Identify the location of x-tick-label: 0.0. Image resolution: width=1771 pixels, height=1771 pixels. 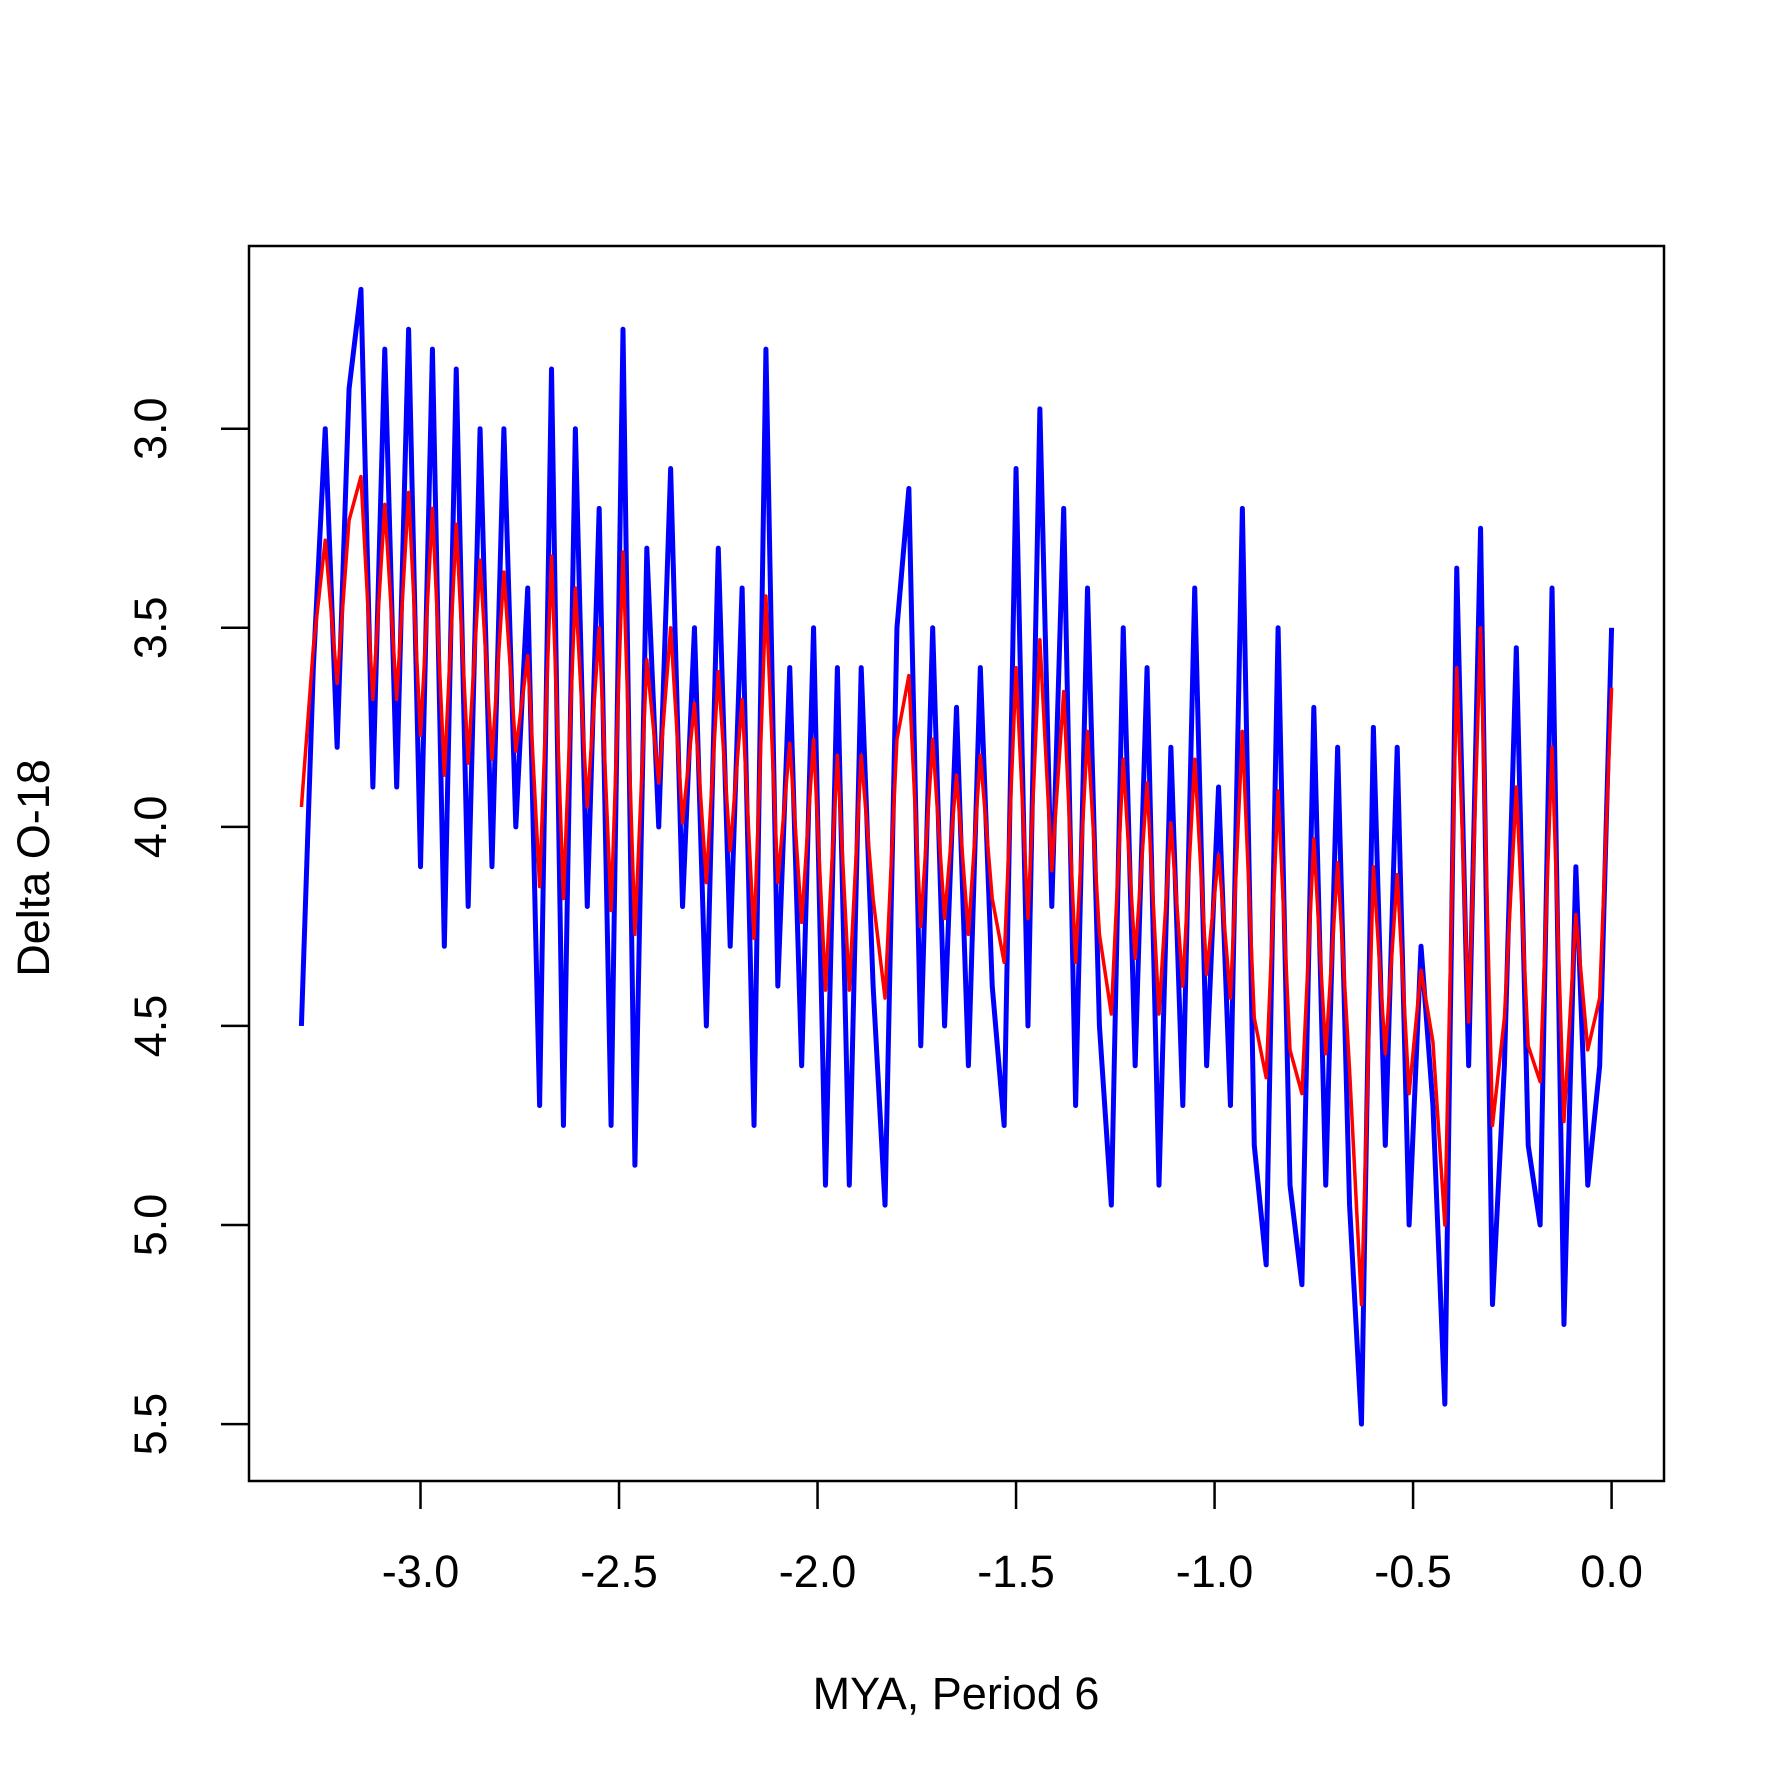
(1611, 1571).